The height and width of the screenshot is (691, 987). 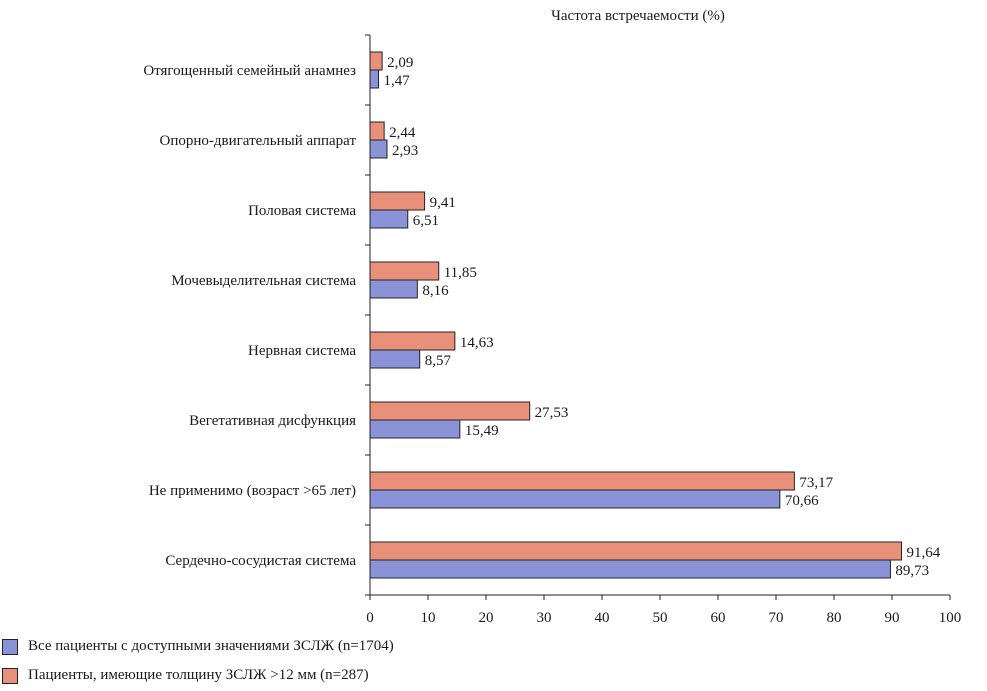 I want to click on data-label: 2,93, so click(x=405, y=151).